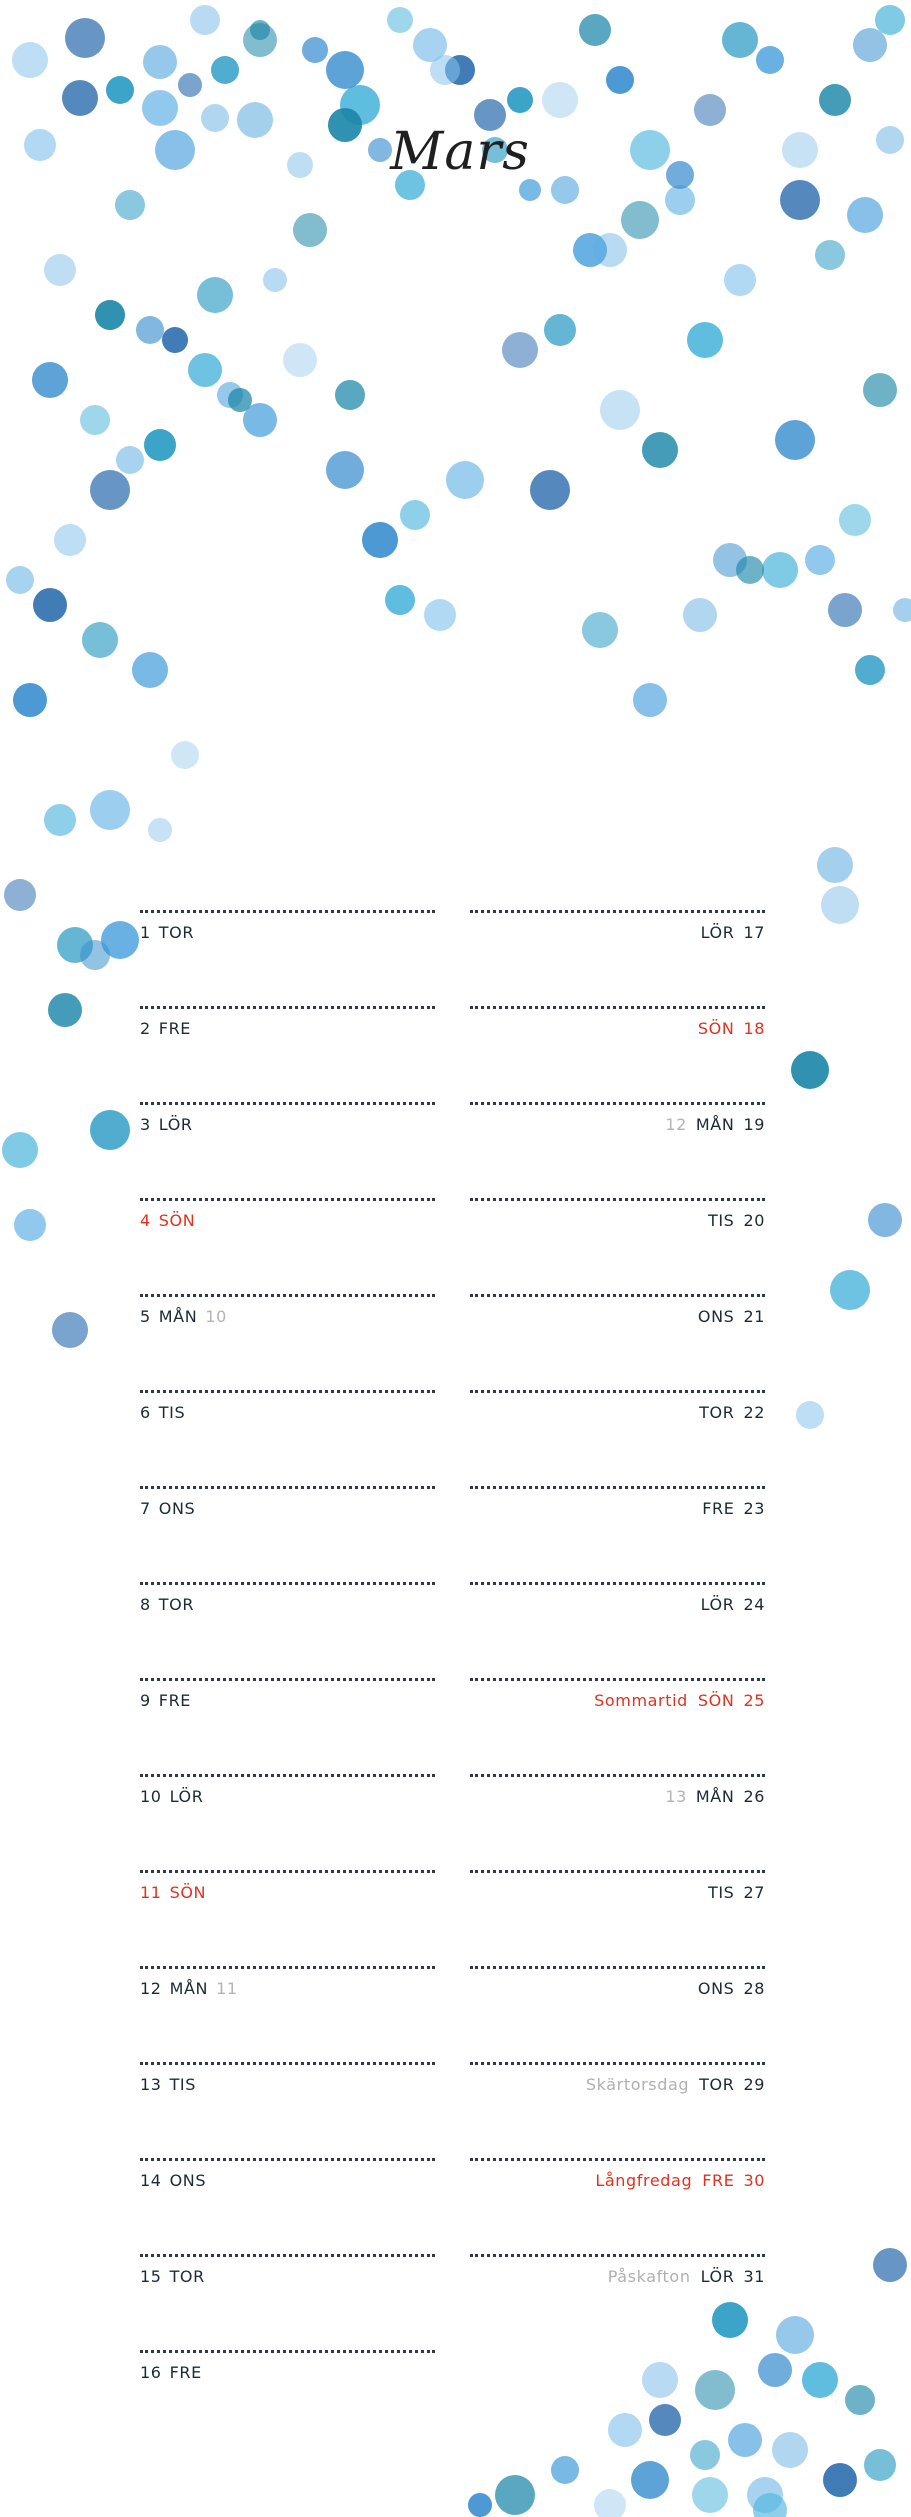  Describe the element at coordinates (617, 1516) in the screenshot. I see `day-row: FRE 23` at that location.